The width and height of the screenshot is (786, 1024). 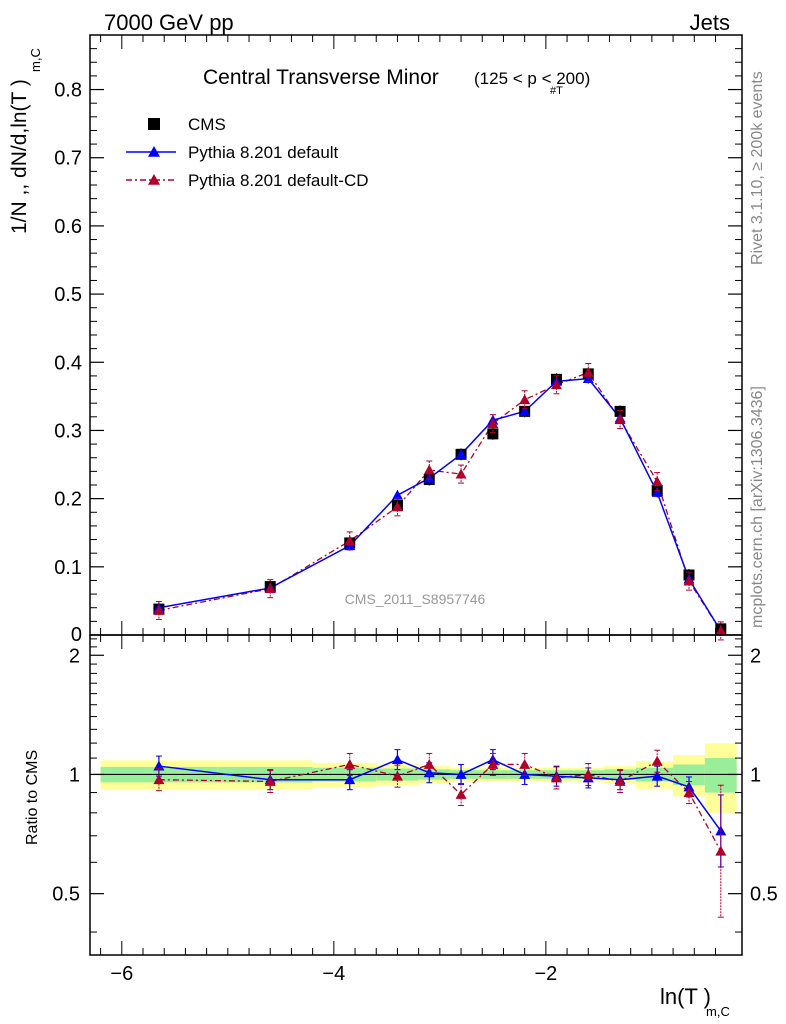 I want to click on legend-marker-cms, so click(x=154, y=124).